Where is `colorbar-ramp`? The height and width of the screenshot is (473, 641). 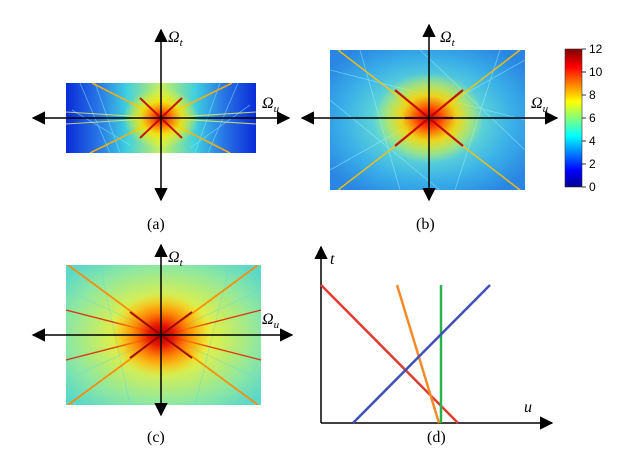 colorbar-ramp is located at coordinates (573, 118).